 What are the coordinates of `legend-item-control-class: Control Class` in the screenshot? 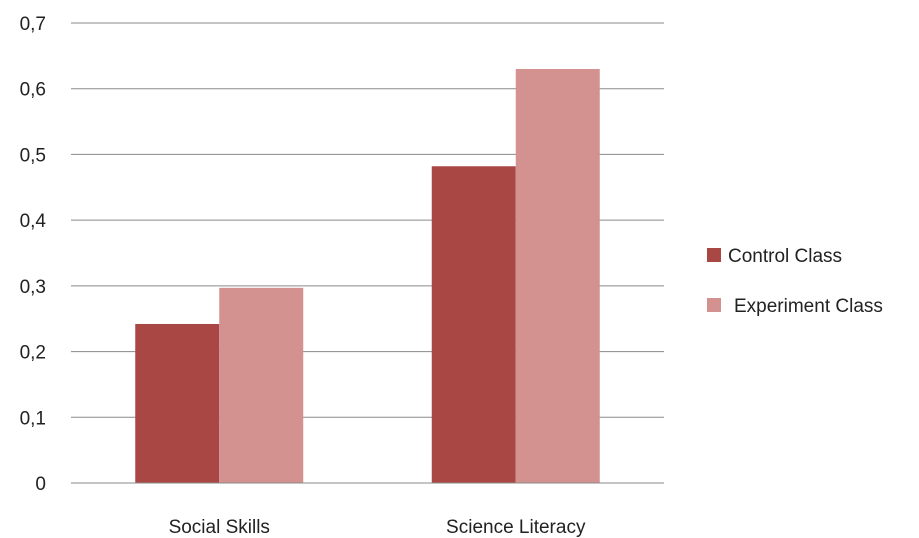 It's located at (774, 256).